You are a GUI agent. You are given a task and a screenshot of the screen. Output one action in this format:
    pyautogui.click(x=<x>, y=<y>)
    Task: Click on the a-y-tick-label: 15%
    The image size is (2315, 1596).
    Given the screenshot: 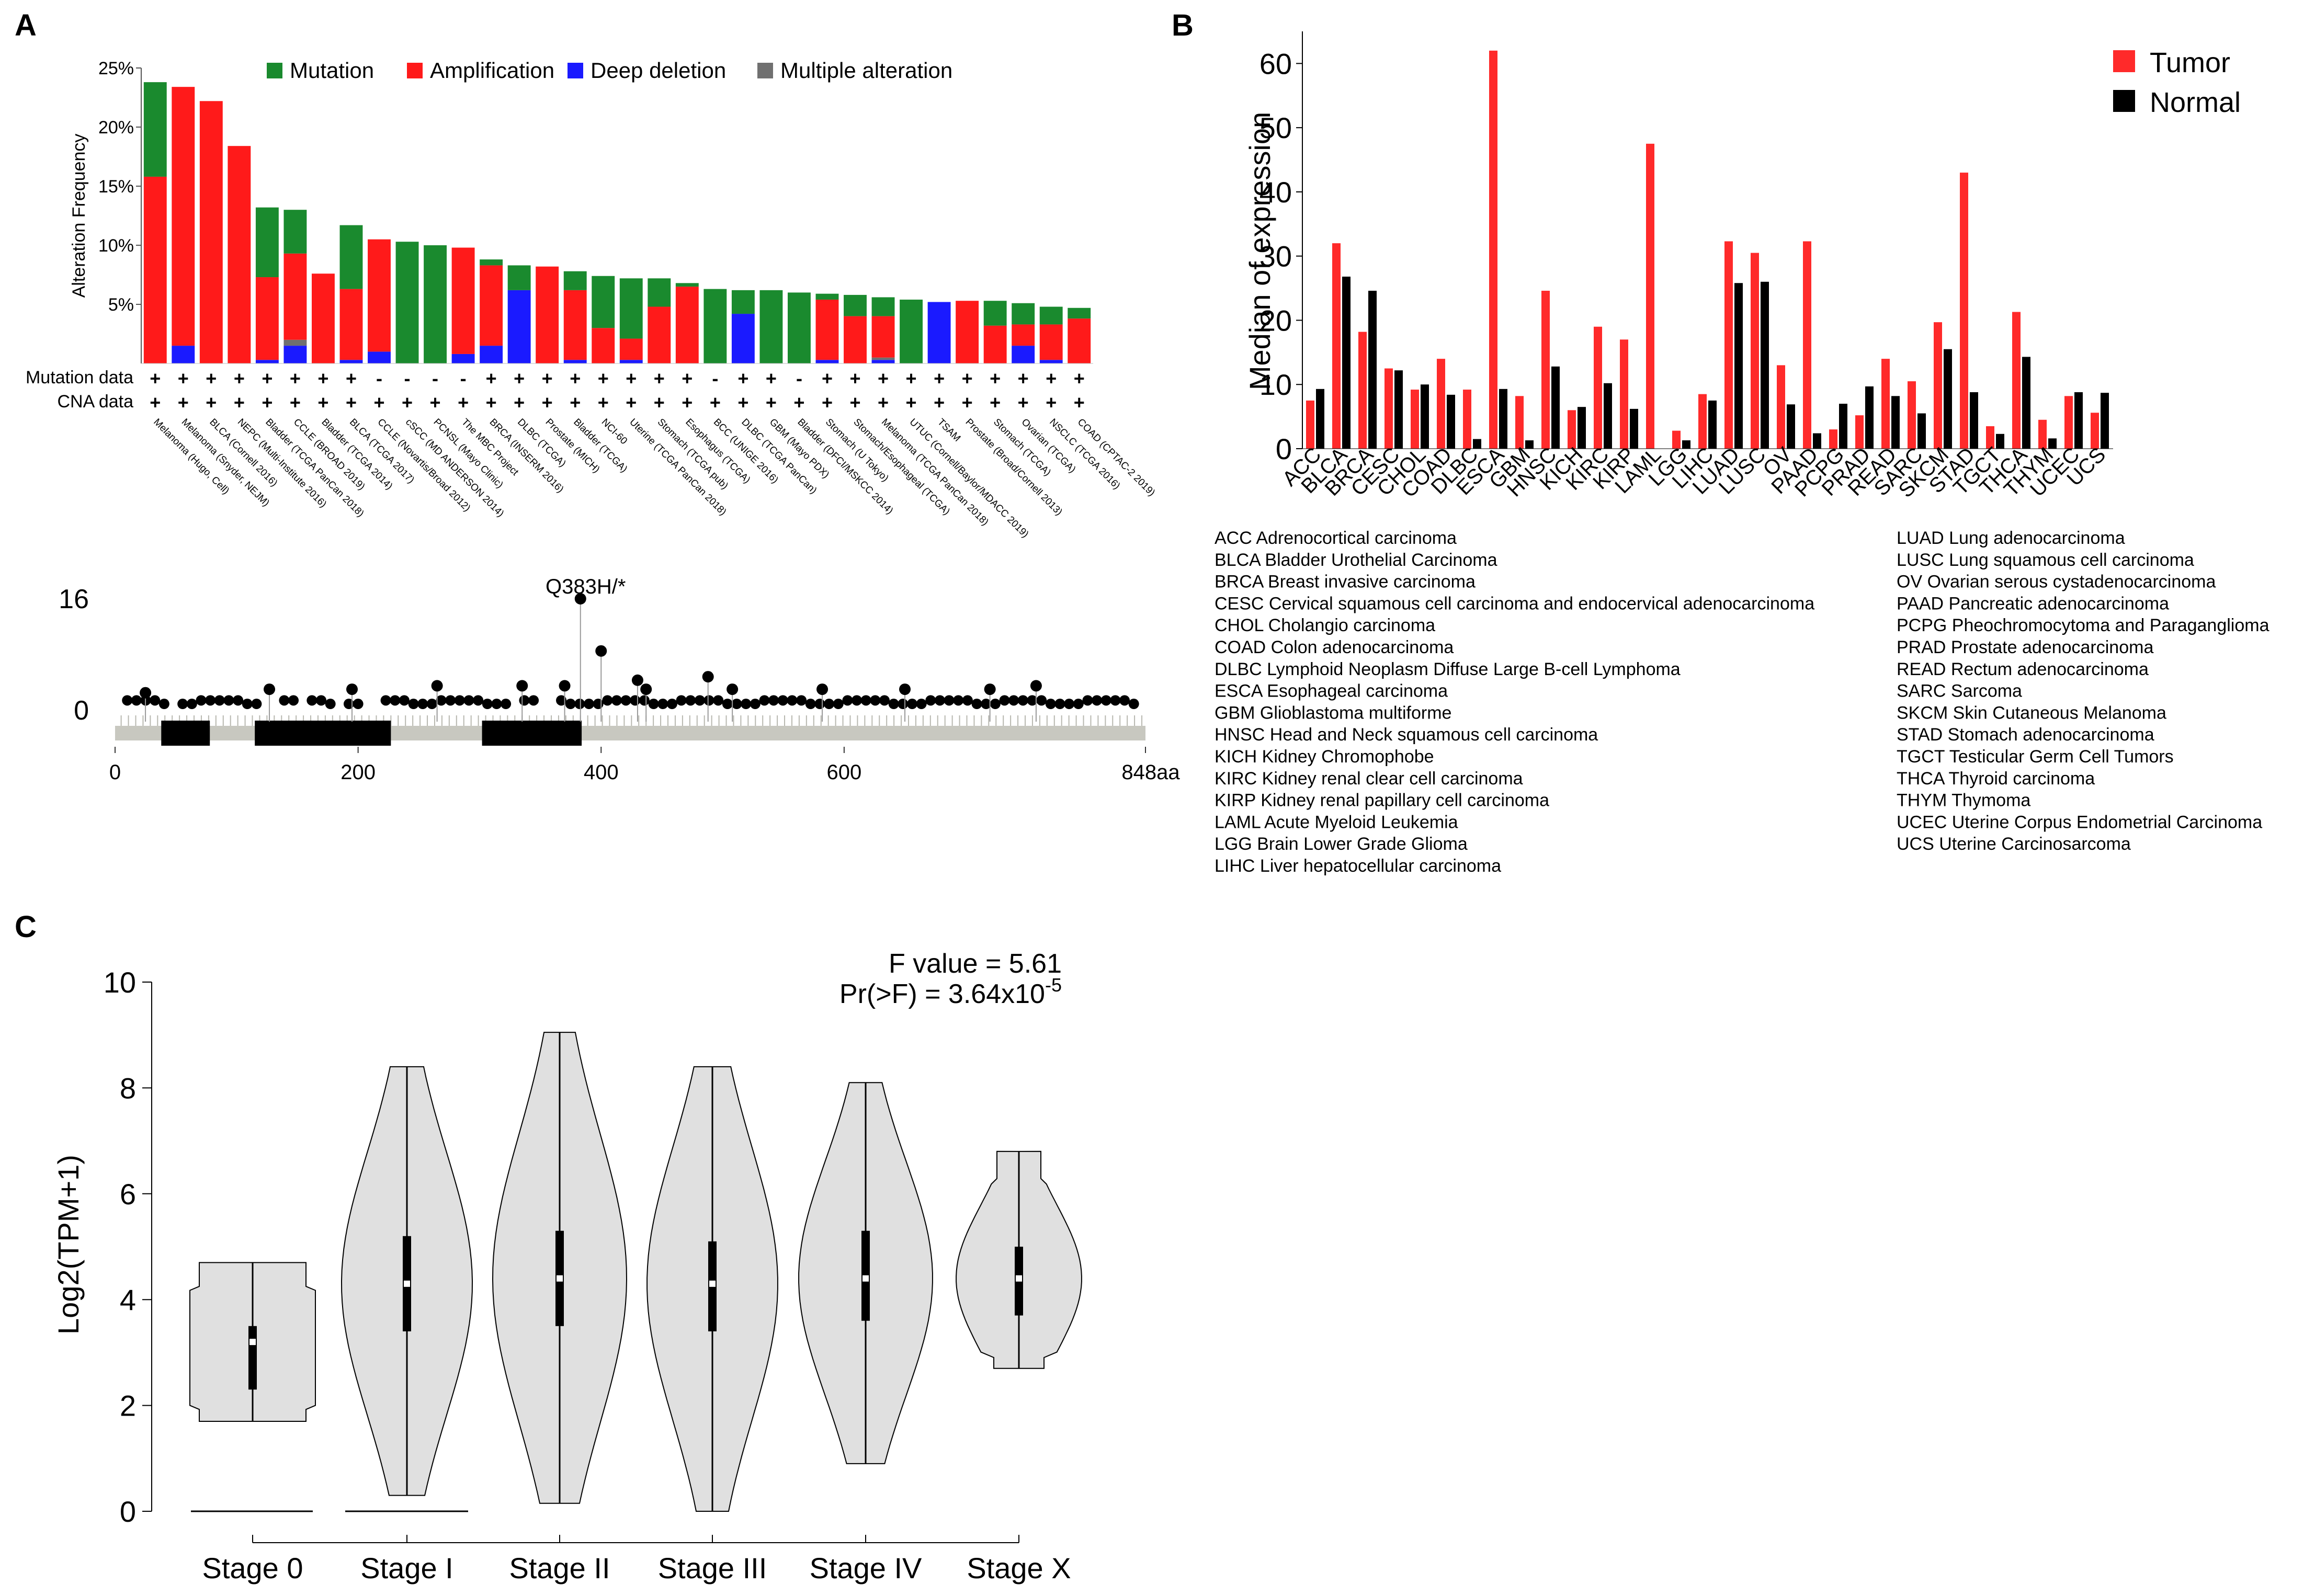 What is the action you would take?
    pyautogui.click(x=116, y=187)
    